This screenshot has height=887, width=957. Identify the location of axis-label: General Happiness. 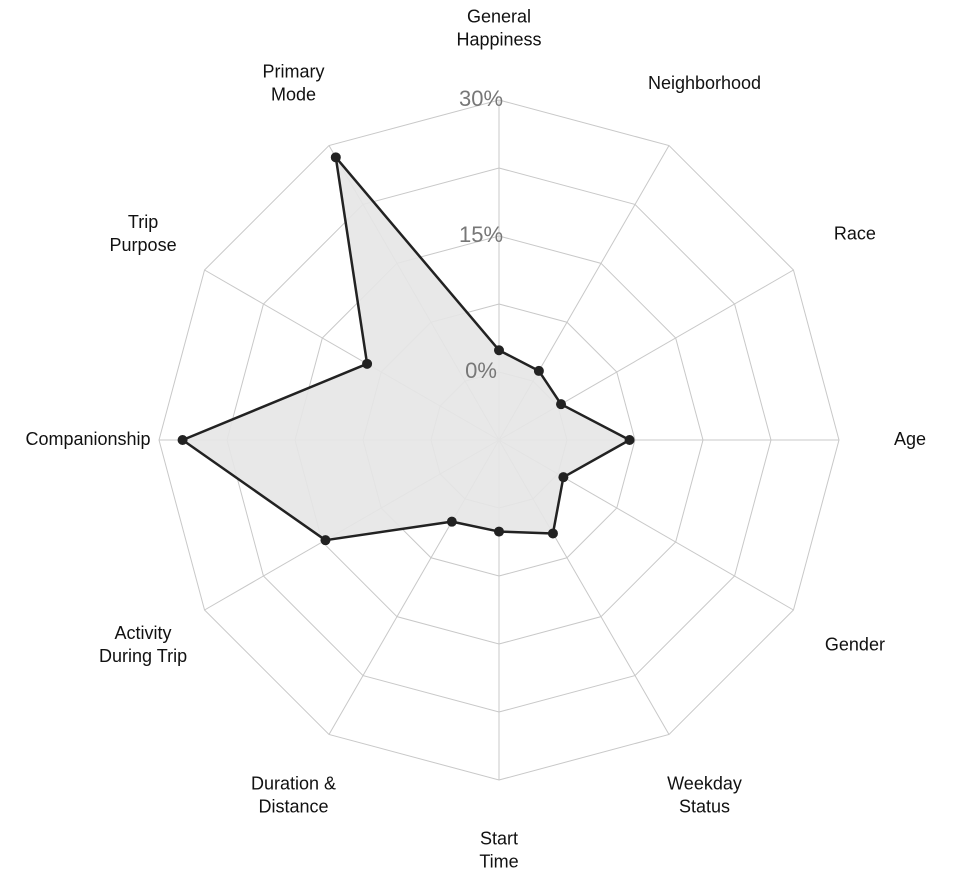
(498, 27).